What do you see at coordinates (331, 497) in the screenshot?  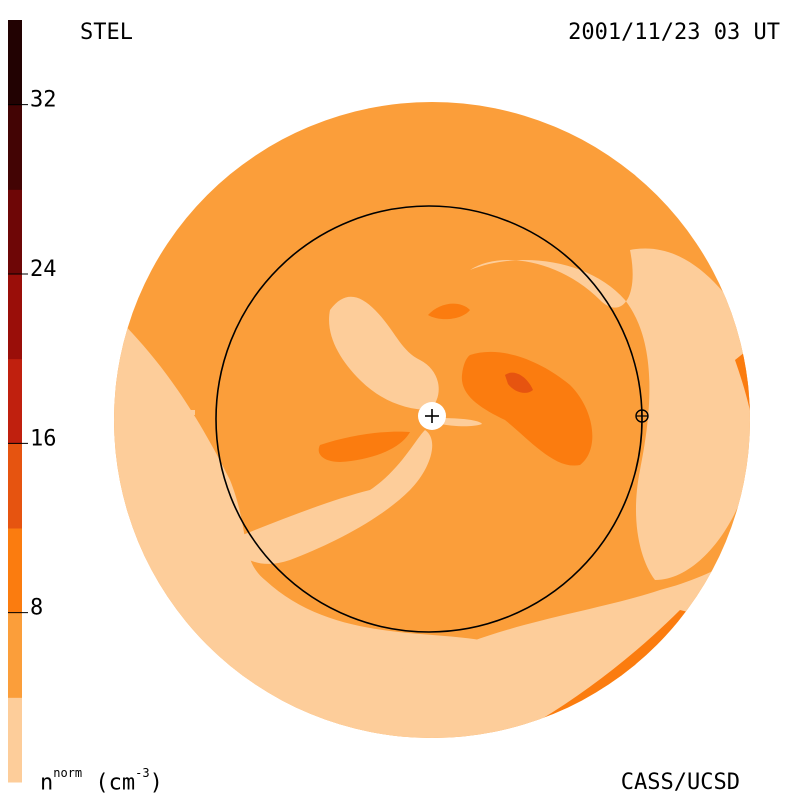 I see `low-density-arm-south` at bounding box center [331, 497].